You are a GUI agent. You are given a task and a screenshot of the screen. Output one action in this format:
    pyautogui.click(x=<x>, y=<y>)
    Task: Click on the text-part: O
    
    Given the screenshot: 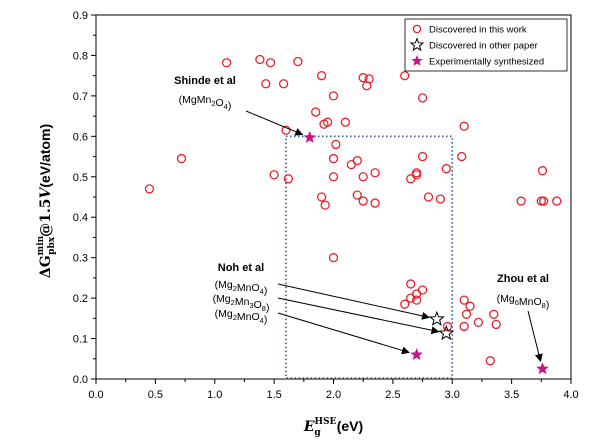 What is the action you would take?
    pyautogui.click(x=220, y=103)
    